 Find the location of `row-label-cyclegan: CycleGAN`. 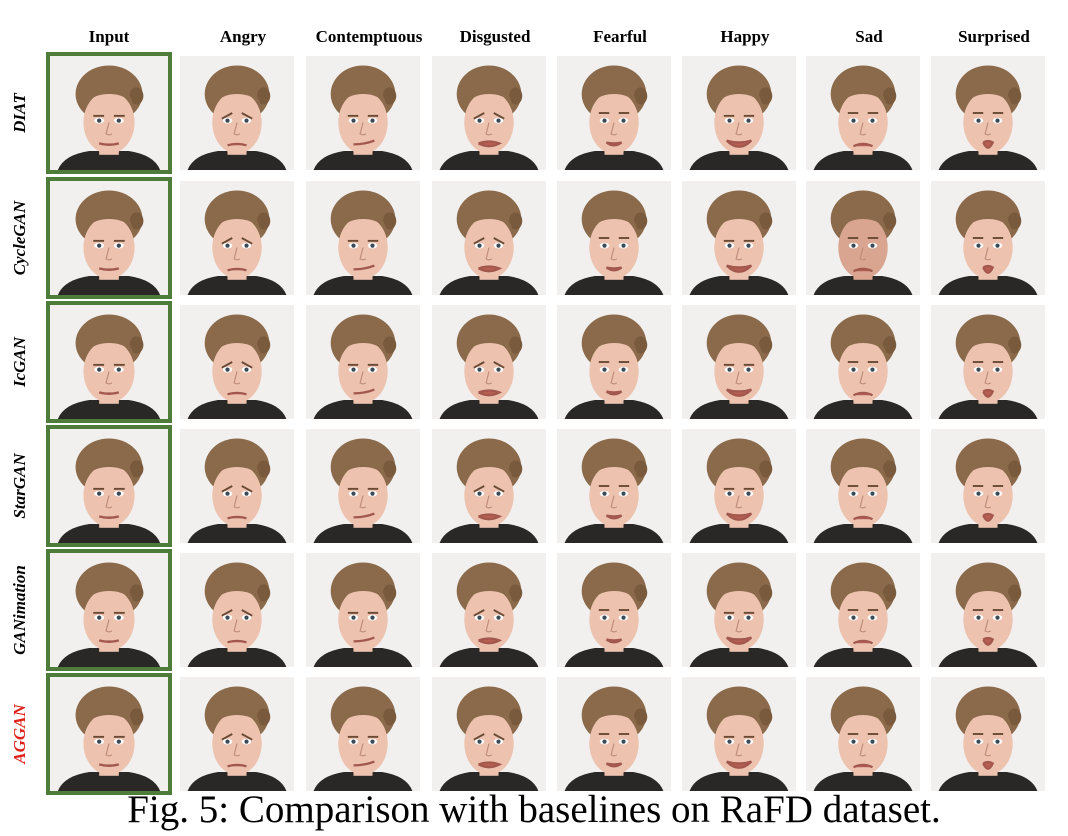

row-label-cyclegan: CycleGAN is located at coordinates (20, 238).